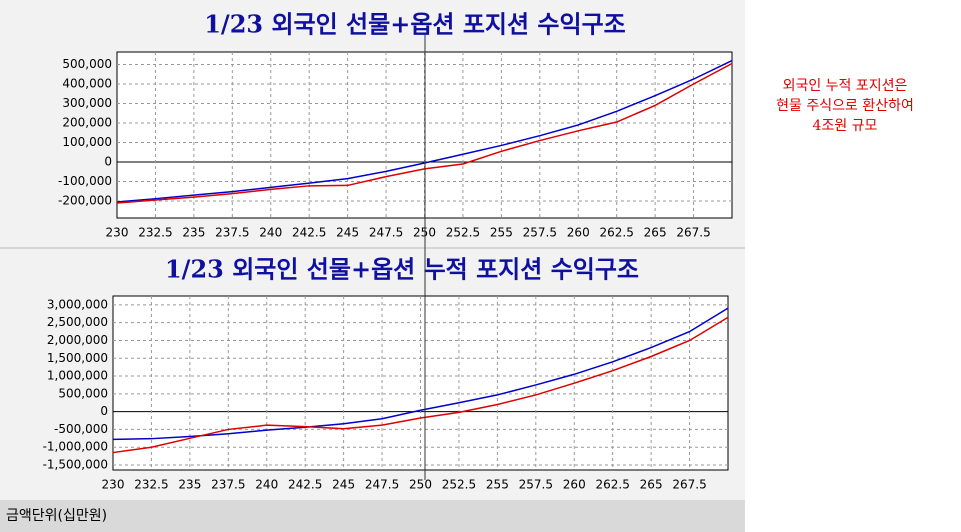  I want to click on y-tick-label: -1,500,000, so click(75, 465).